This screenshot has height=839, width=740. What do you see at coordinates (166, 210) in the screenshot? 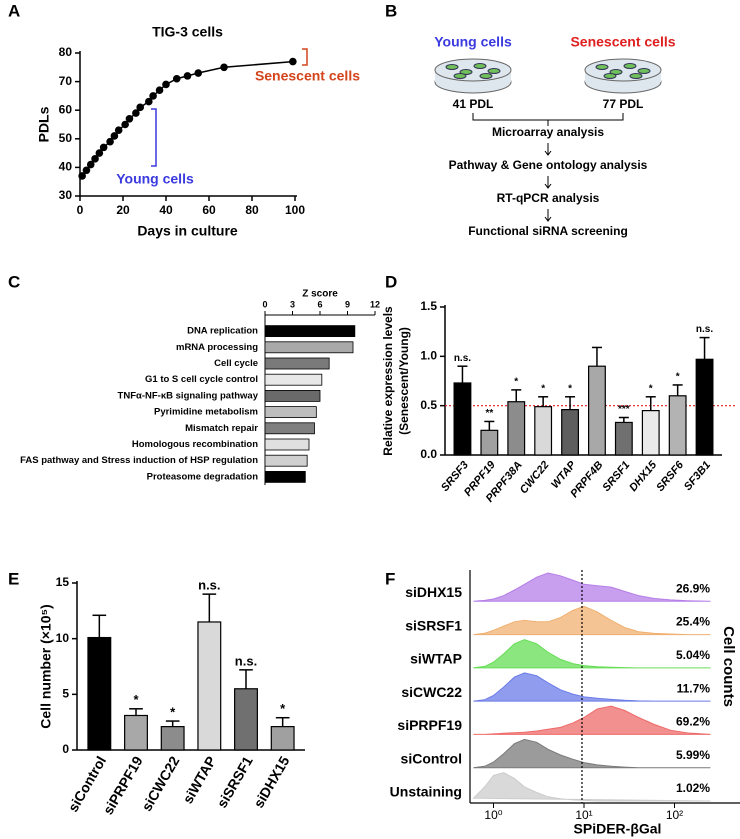
I see `x-tick-label: 40` at bounding box center [166, 210].